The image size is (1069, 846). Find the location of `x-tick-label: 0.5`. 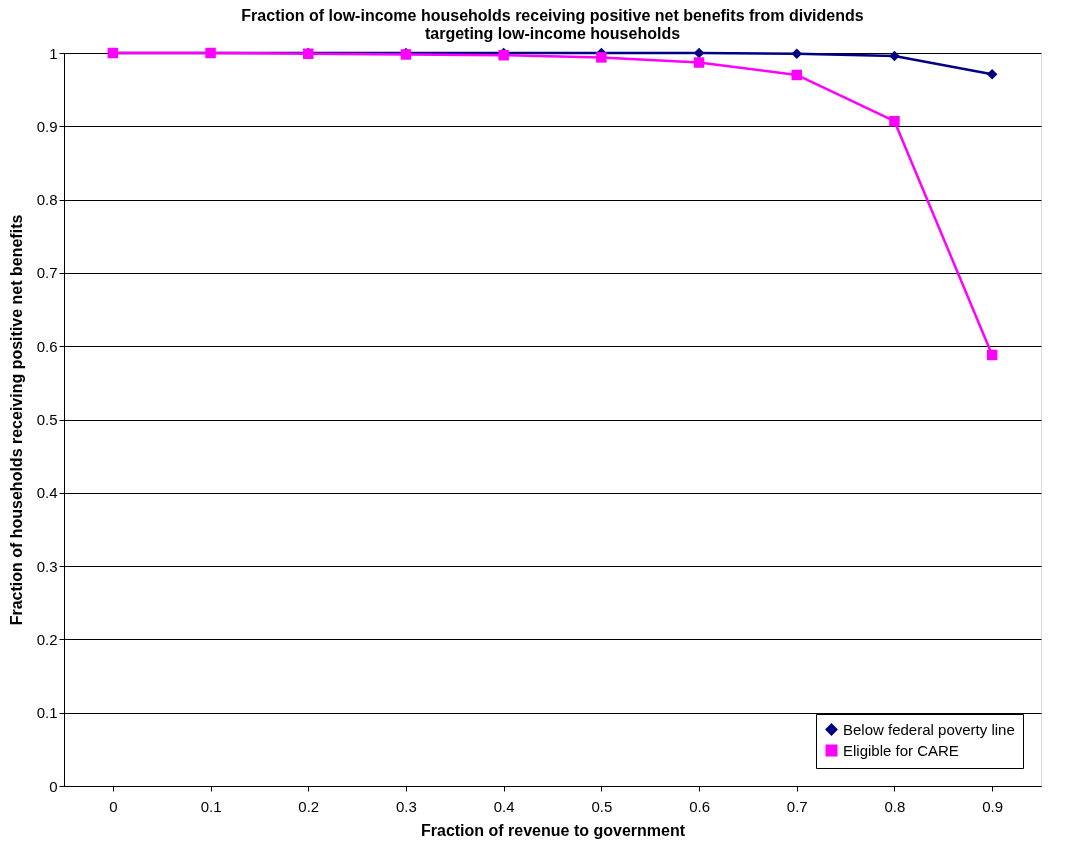

x-tick-label: 0.5 is located at coordinates (602, 806).